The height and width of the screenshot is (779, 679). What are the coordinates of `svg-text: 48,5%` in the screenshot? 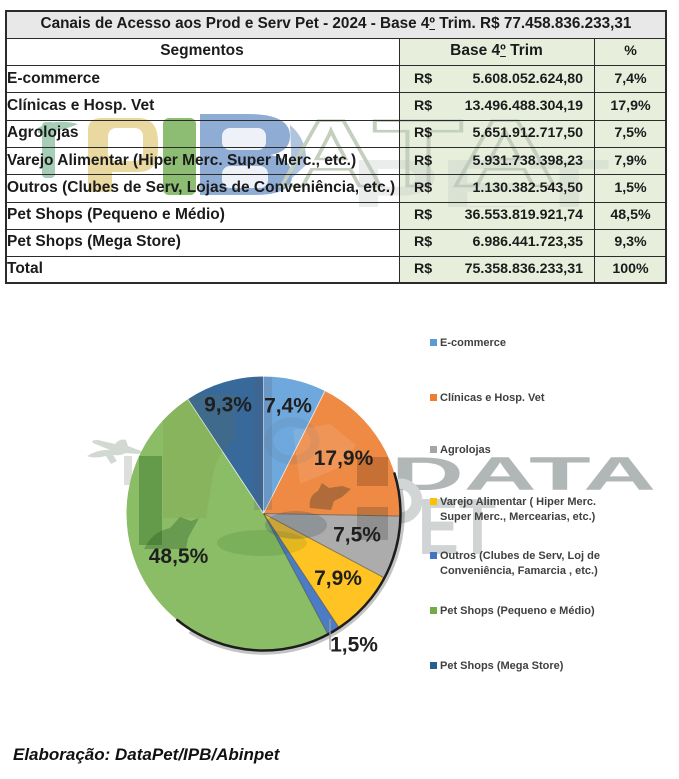 It's located at (179, 556).